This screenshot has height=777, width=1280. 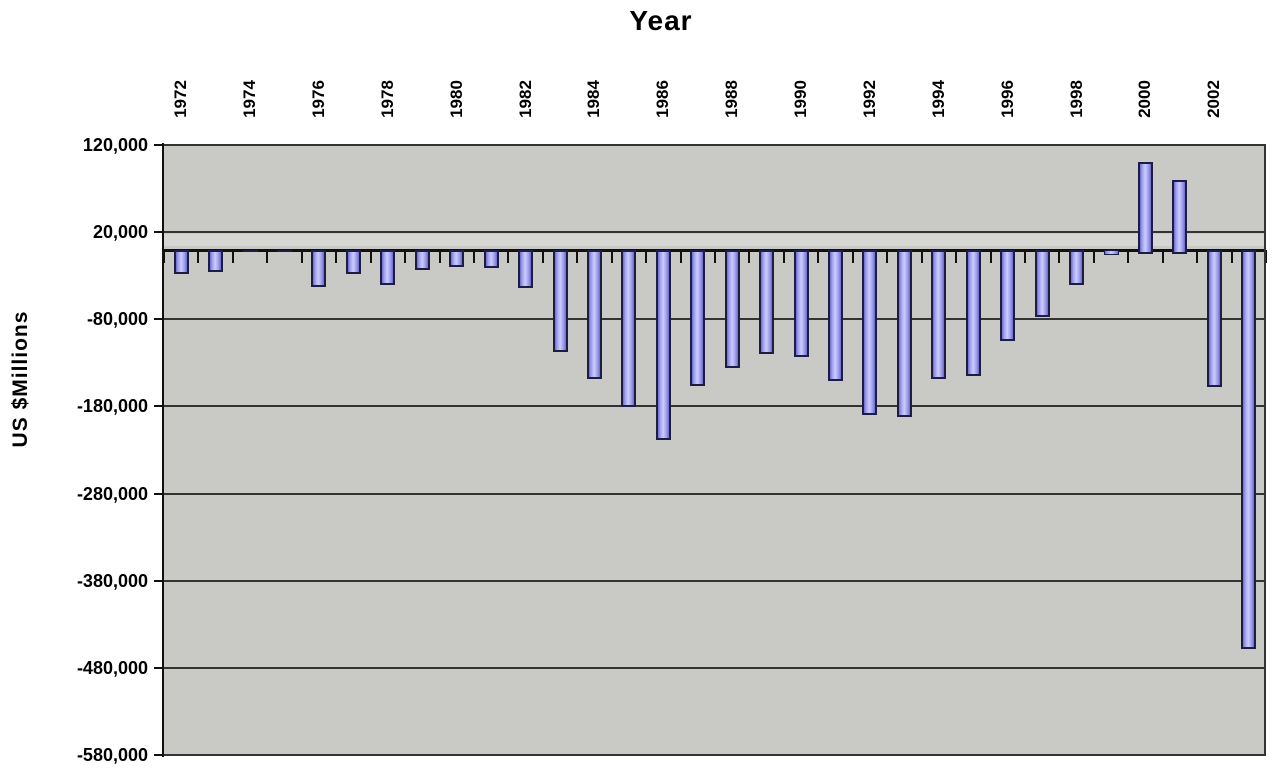 I want to click on x-axis-label-1972: 1972, so click(x=181, y=99).